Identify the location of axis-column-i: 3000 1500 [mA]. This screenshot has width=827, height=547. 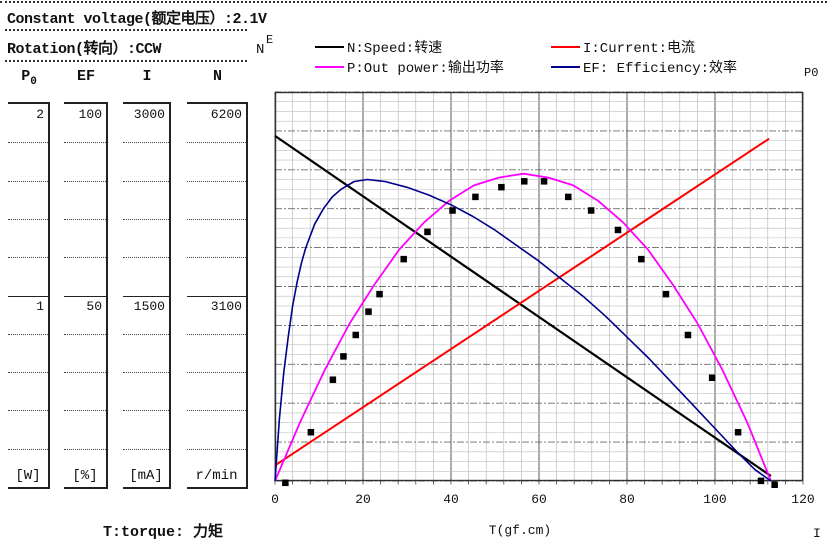
(147, 295).